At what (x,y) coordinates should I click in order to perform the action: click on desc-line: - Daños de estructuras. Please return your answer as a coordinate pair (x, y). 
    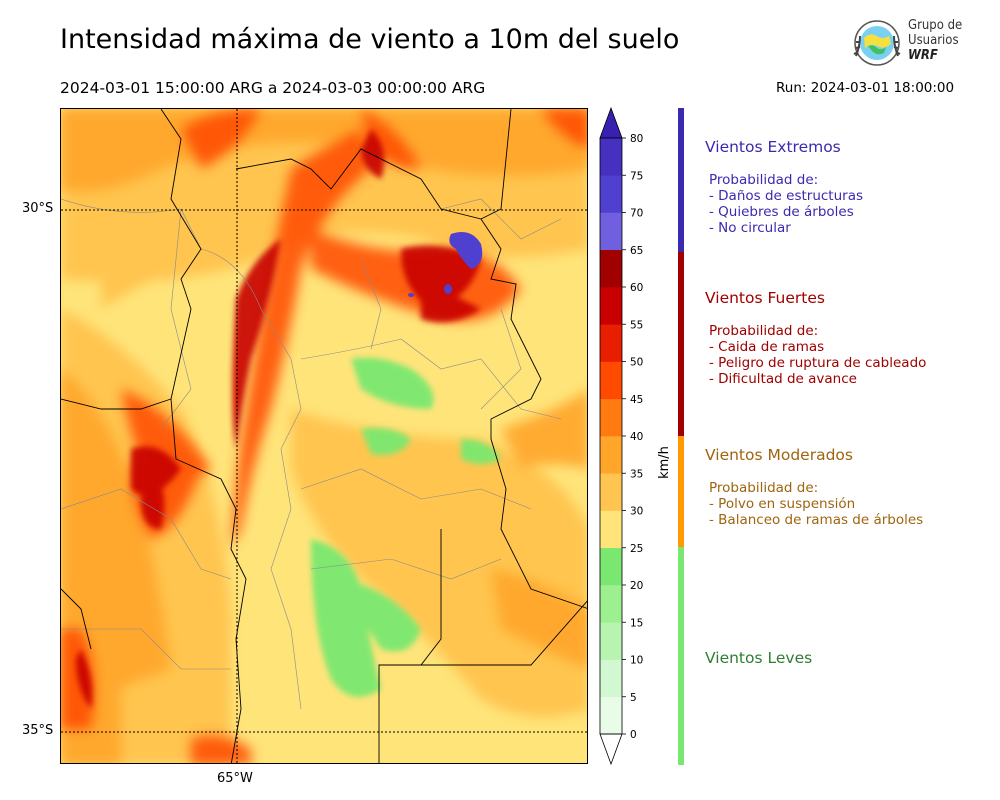
    Looking at the image, I should click on (786, 196).